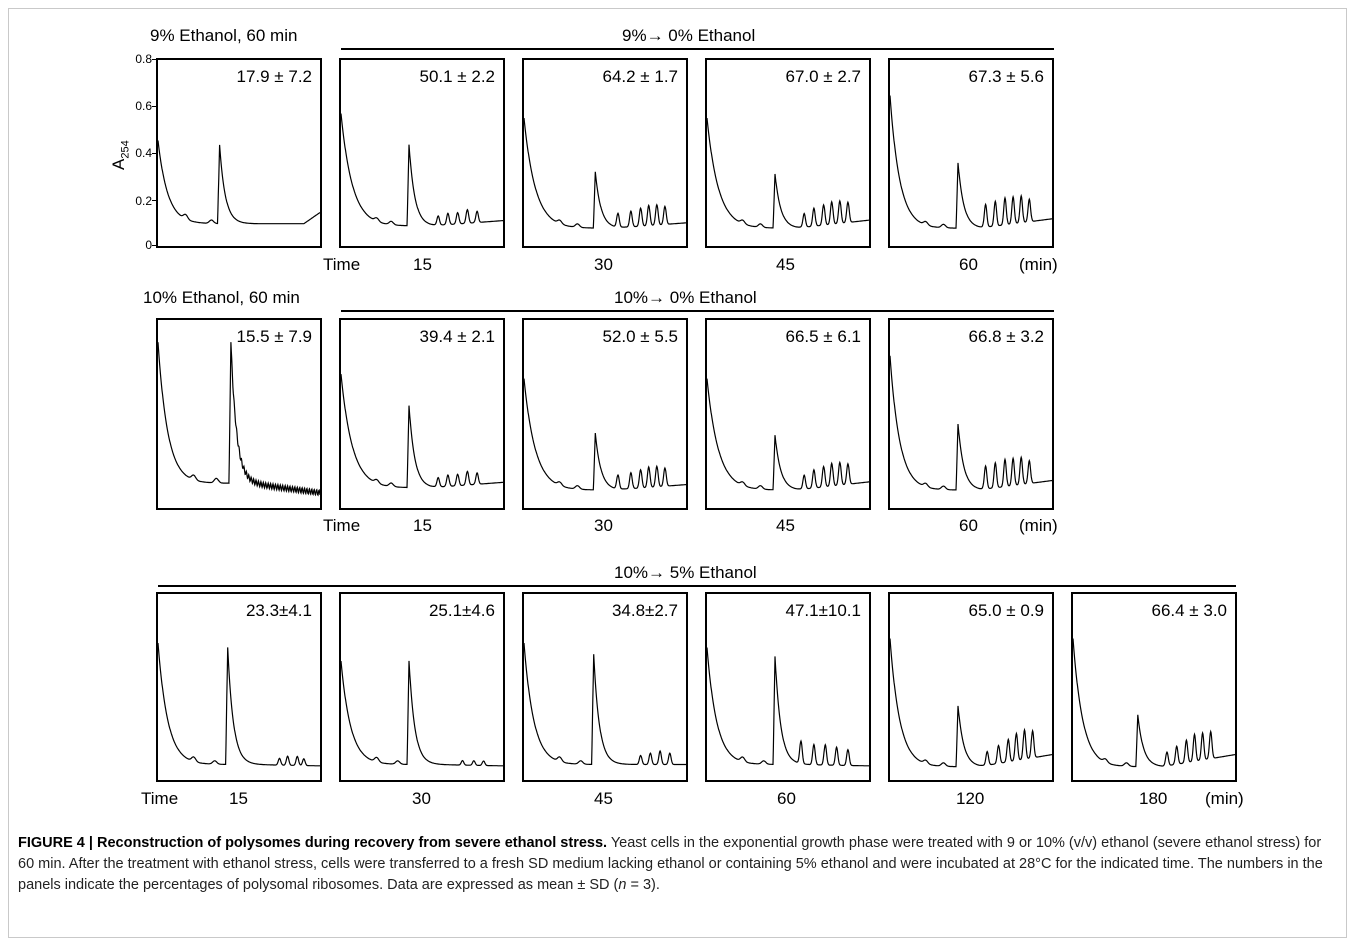 Image resolution: width=1357 pixels, height=947 pixels. What do you see at coordinates (823, 336) in the screenshot?
I see `polysome-percentage: 66.5 ± 6.1` at bounding box center [823, 336].